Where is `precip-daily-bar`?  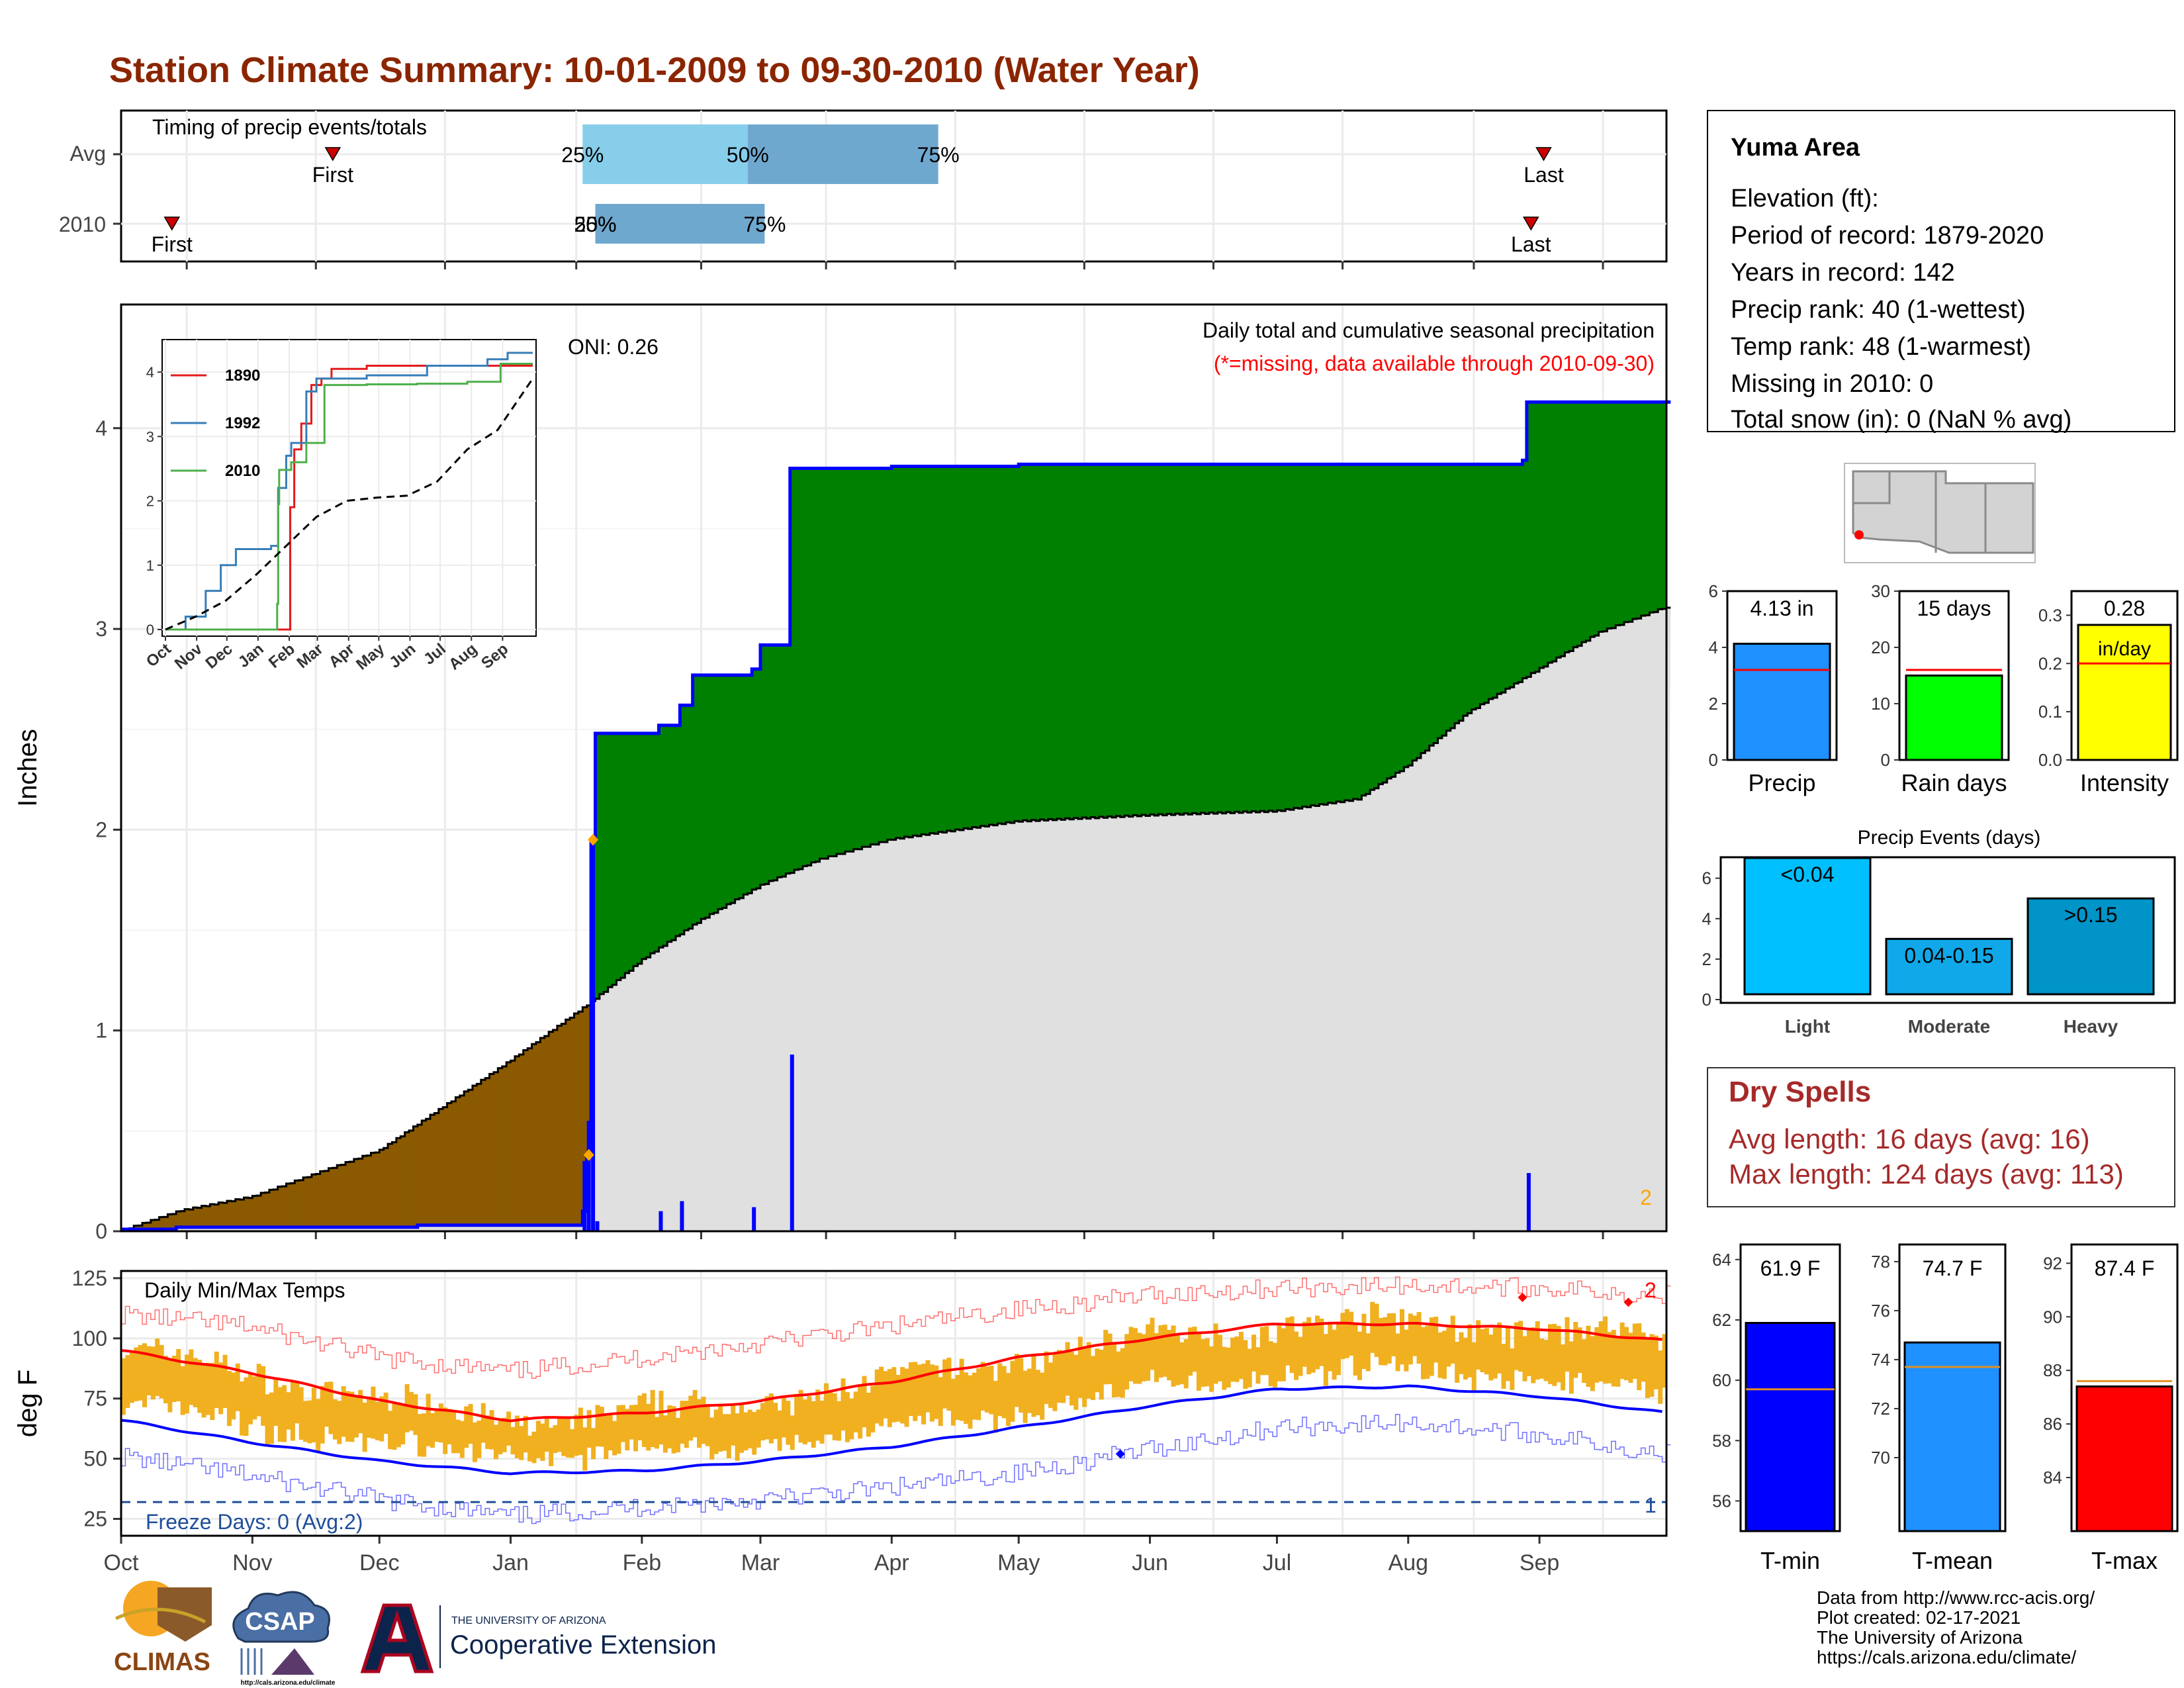
precip-daily-bar is located at coordinates (588, 1176).